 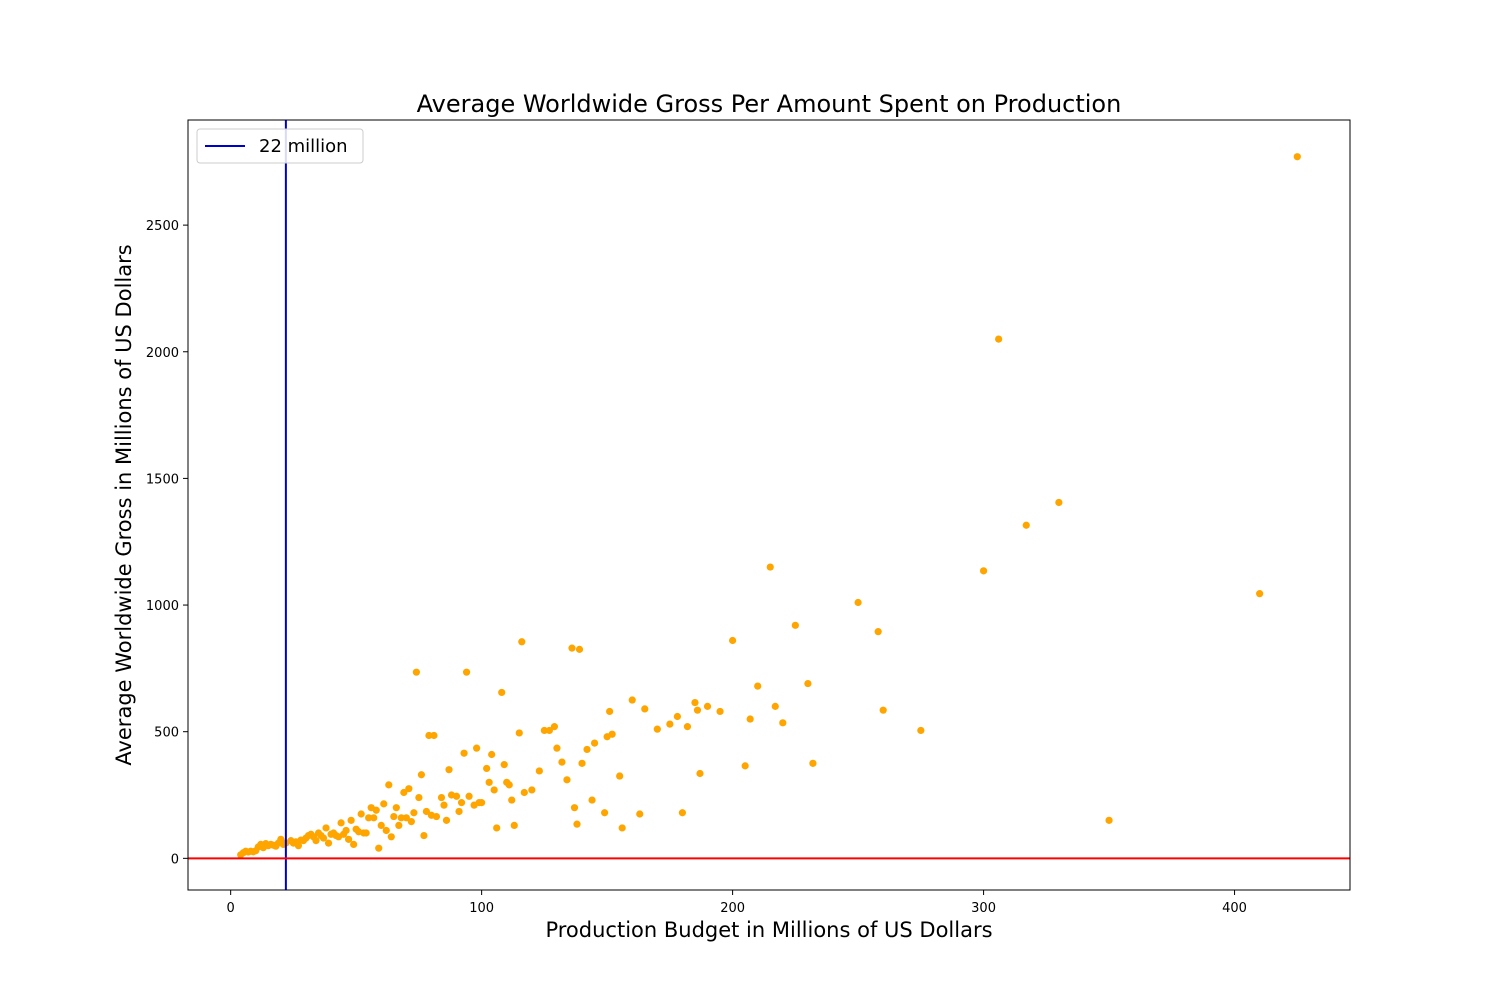 What do you see at coordinates (167, 543) in the screenshot?
I see `y-axis-ticks: 0 500 1000 1500 2000 2500` at bounding box center [167, 543].